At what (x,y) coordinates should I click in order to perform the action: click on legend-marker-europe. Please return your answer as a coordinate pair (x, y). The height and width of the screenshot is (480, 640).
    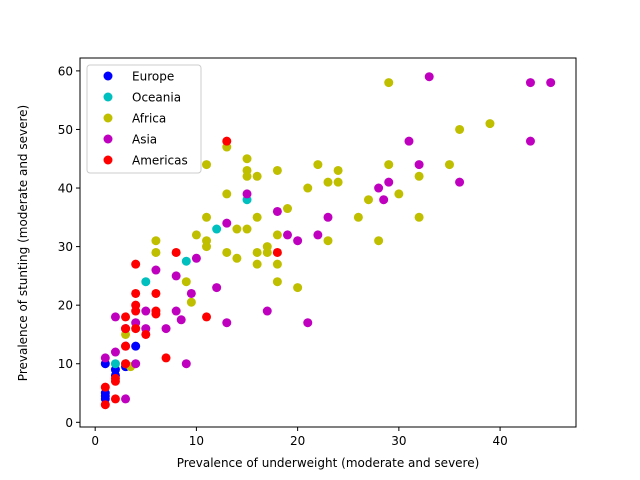
    Looking at the image, I should click on (108, 76).